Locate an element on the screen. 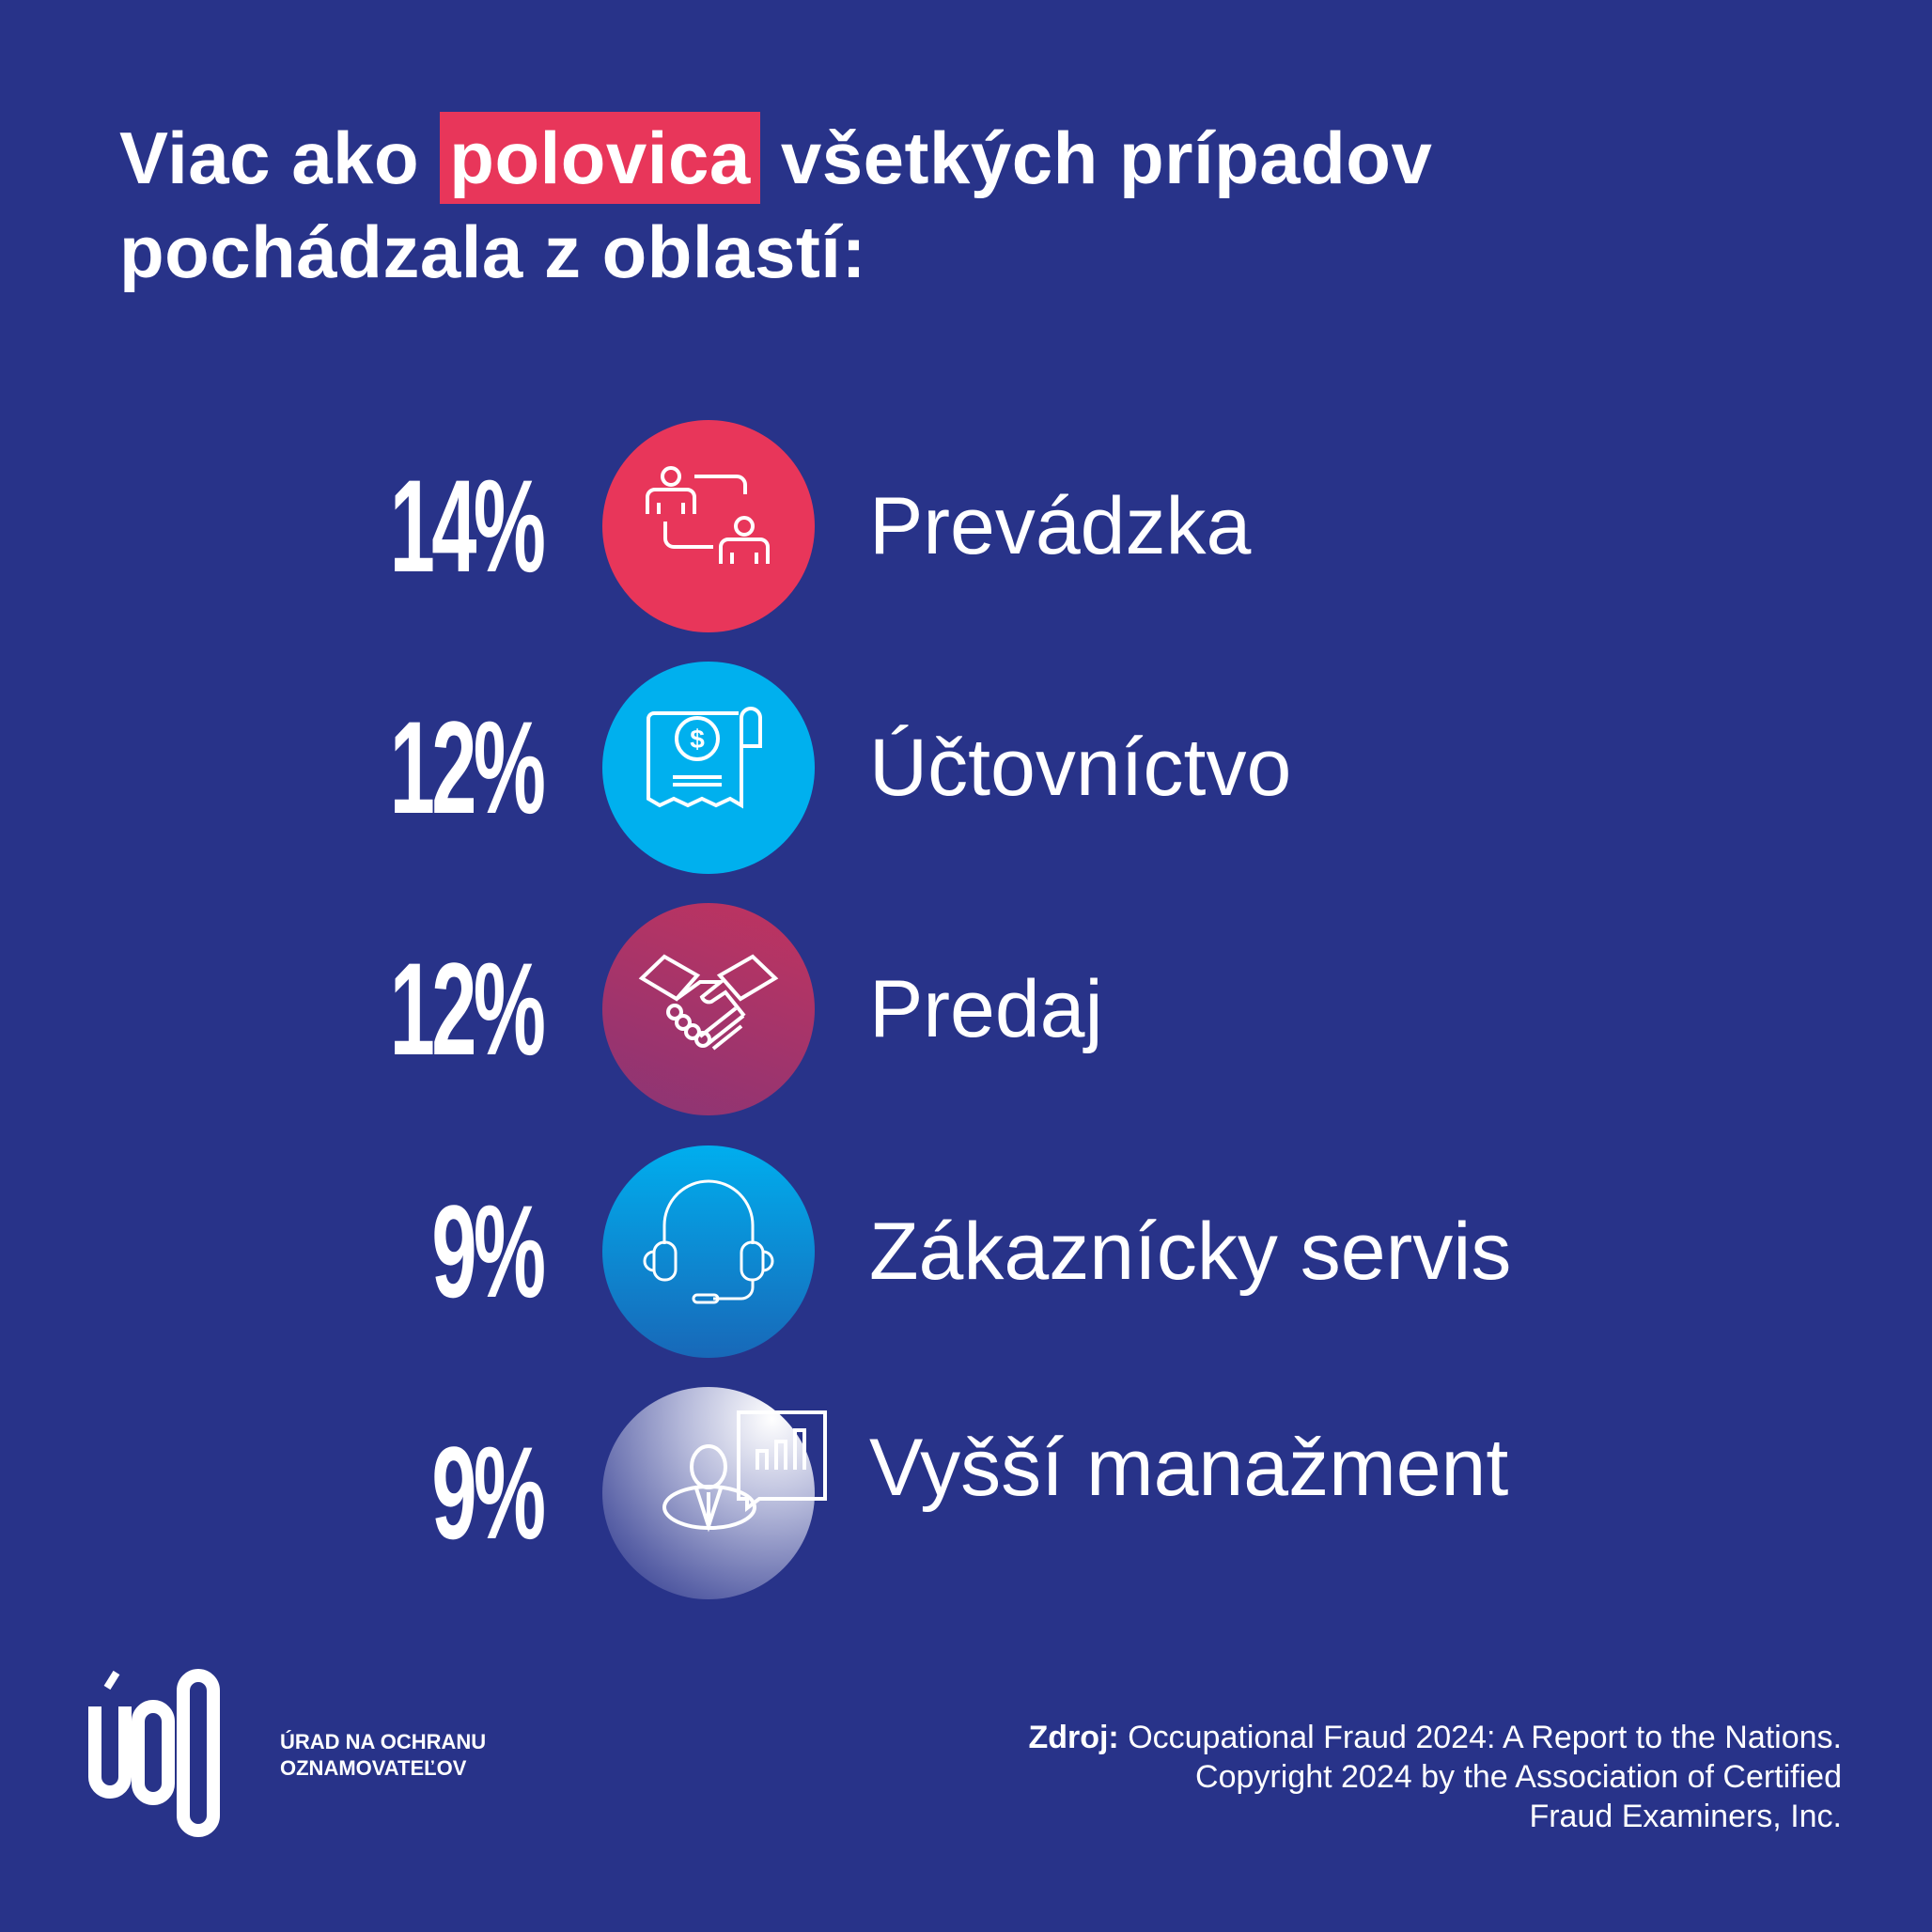 This screenshot has height=1932, width=1932. list-item: 12% Predaj is located at coordinates (966, 1009).